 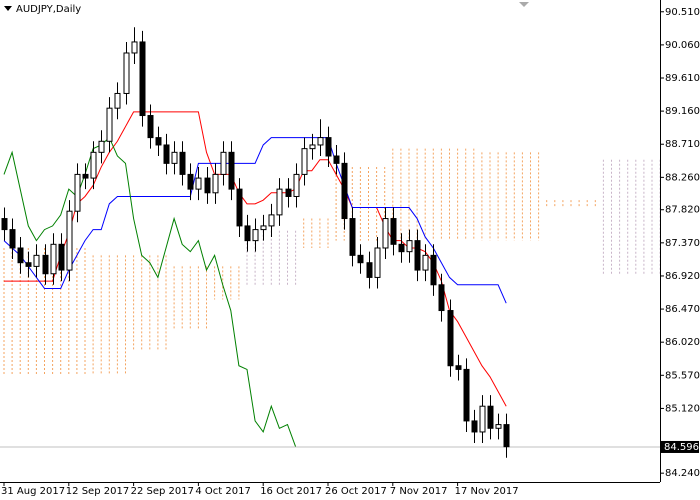 I want to click on y-tick-label: 87.370, so click(x=682, y=243).